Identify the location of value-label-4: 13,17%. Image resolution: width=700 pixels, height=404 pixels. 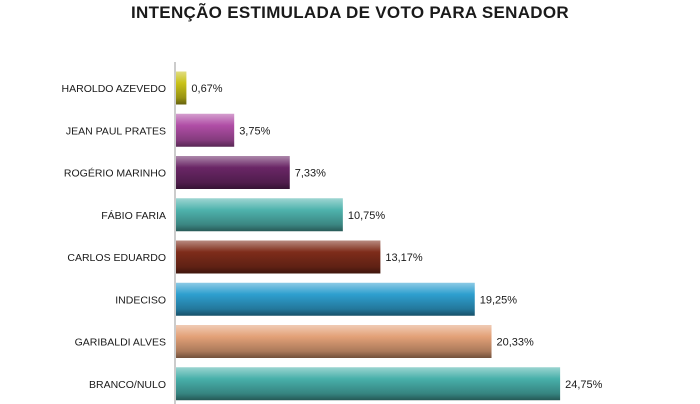
(404, 258).